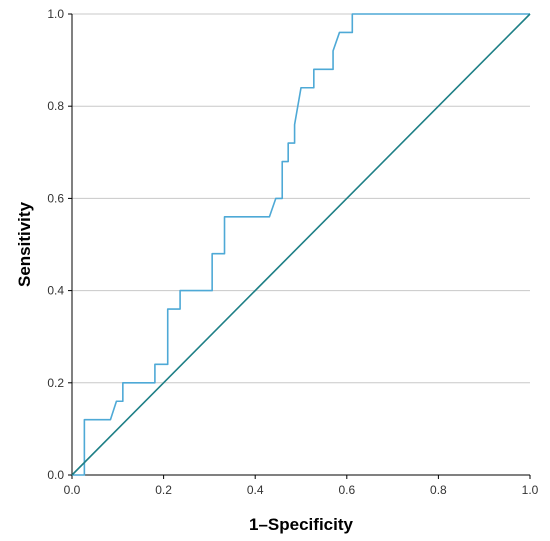  I want to click on y-tick-label-4: 0.8, so click(55, 106).